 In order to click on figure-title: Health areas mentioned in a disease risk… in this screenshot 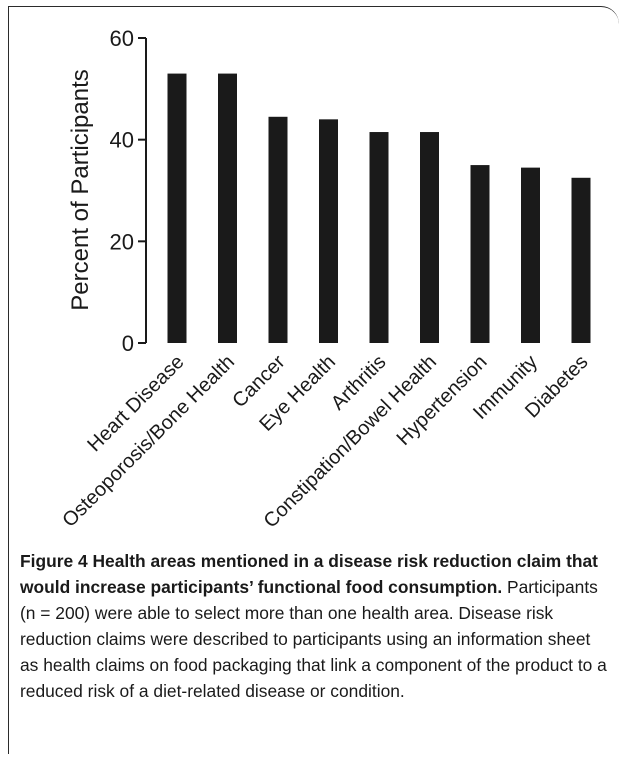, I will do `click(309, 574)`.